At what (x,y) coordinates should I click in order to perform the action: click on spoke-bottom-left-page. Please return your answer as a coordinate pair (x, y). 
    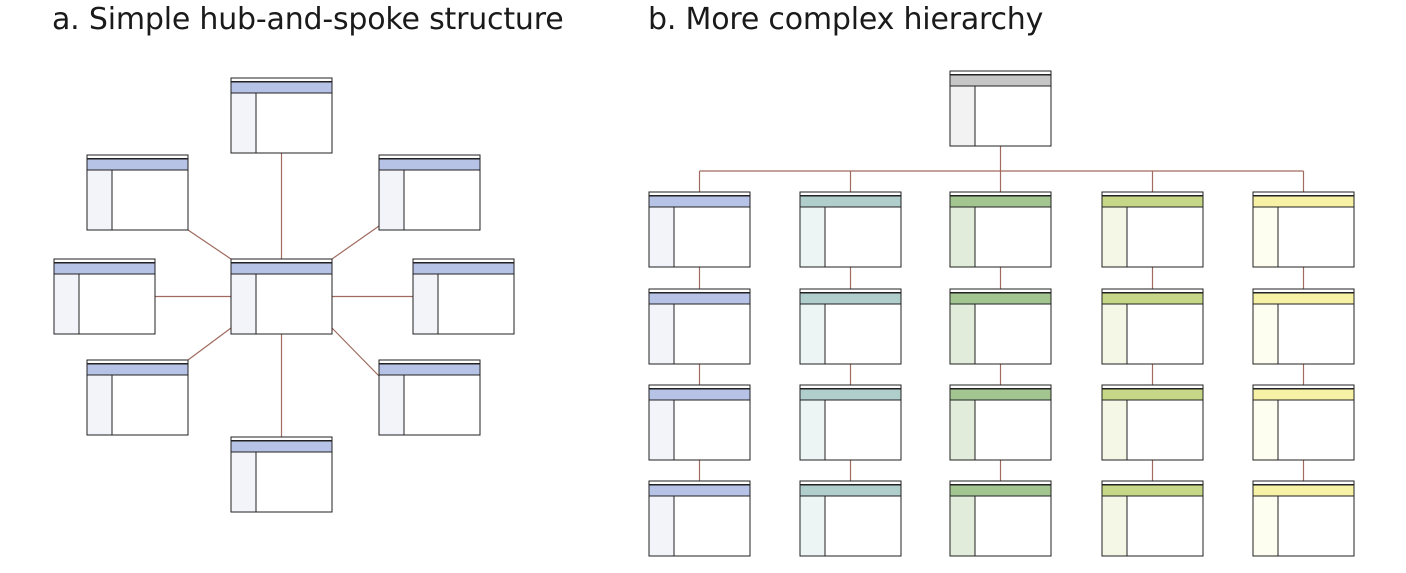
    Looking at the image, I should click on (137, 397).